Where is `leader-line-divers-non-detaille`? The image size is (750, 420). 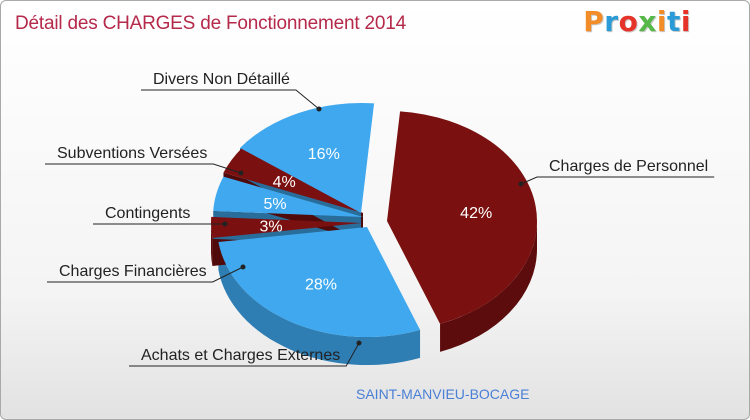
leader-line-divers-non-detaille is located at coordinates (230, 99).